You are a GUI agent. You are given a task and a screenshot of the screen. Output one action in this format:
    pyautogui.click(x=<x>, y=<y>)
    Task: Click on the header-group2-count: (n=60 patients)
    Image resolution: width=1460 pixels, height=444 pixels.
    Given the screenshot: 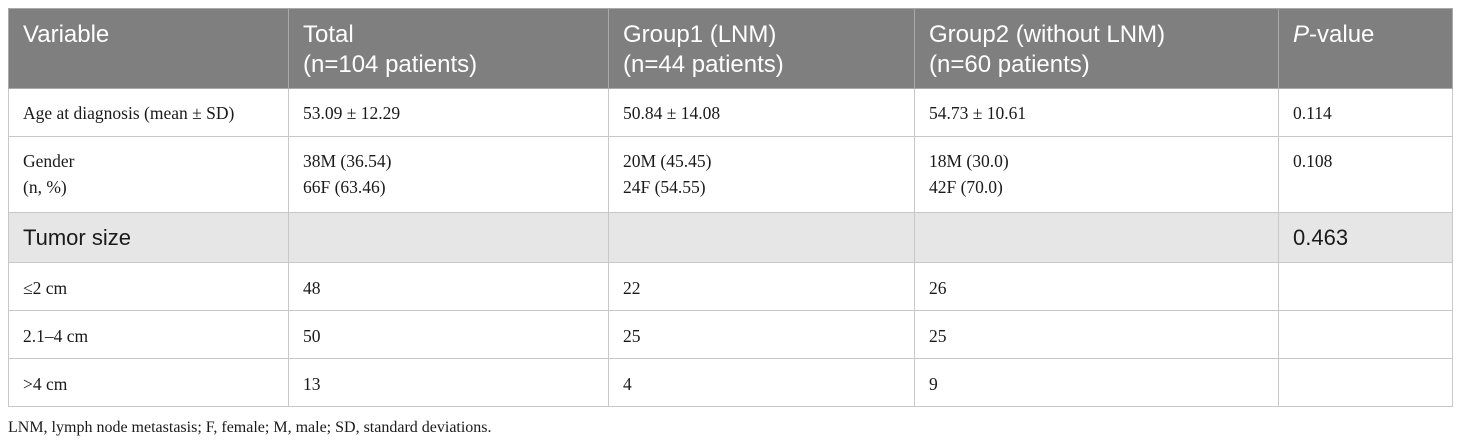 What is the action you would take?
    pyautogui.click(x=1009, y=64)
    